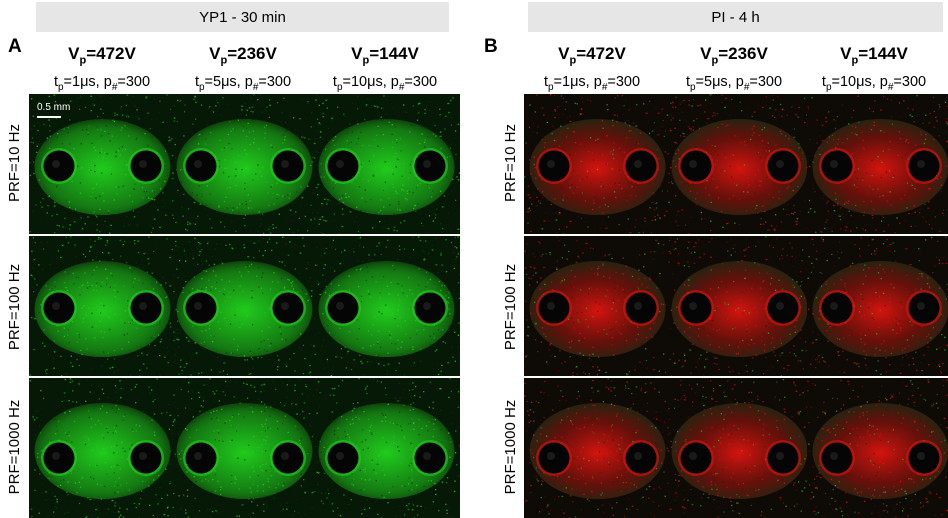  I want to click on scale-bar: 0.5 mm, so click(53, 110).